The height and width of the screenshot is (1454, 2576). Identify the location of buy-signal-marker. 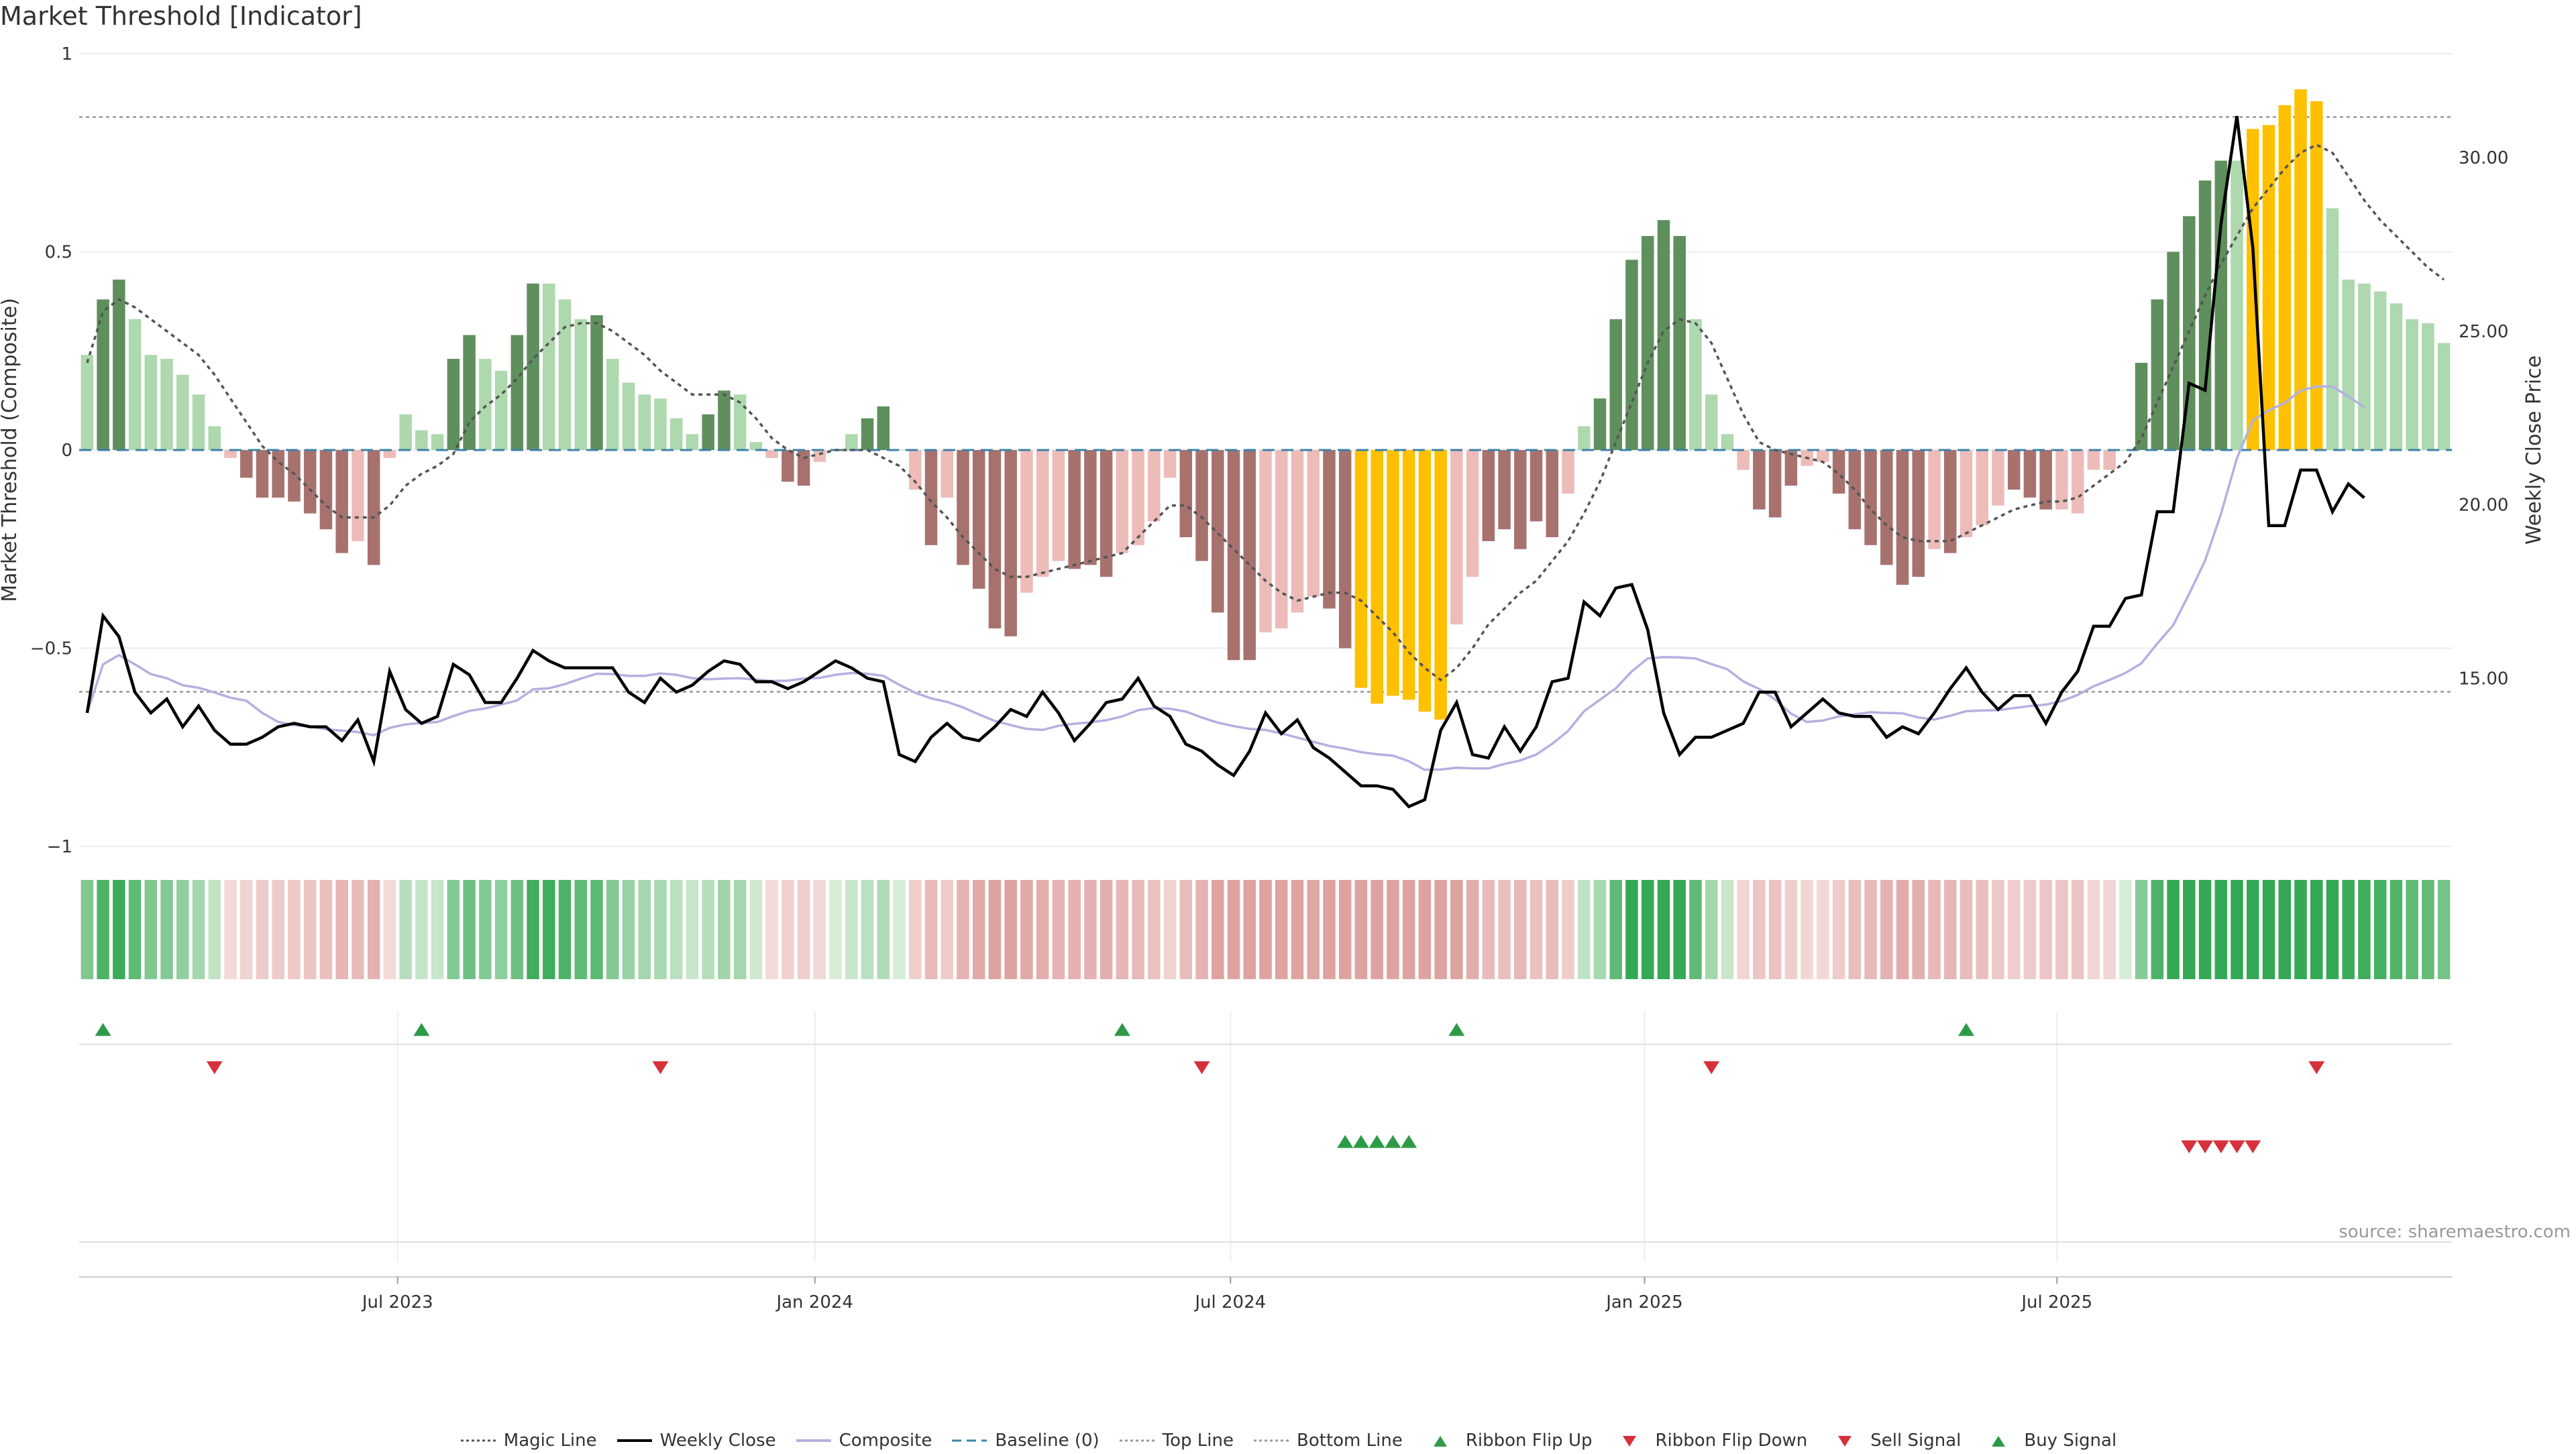
(1409, 1141).